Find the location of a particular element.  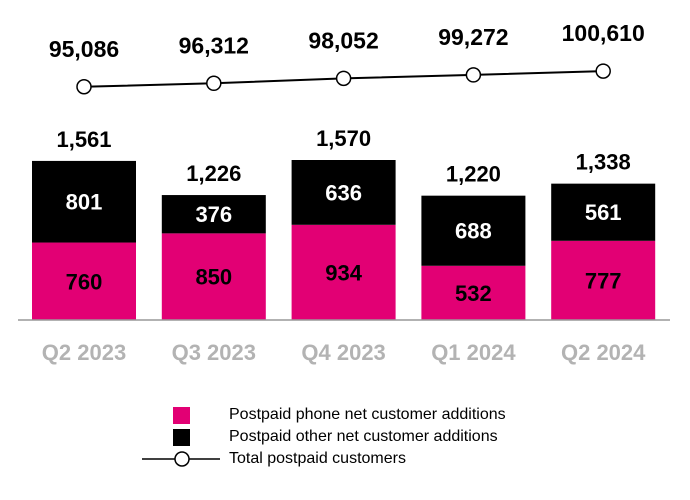

legend-label-total: Total postpaid customers is located at coordinates (317, 458).